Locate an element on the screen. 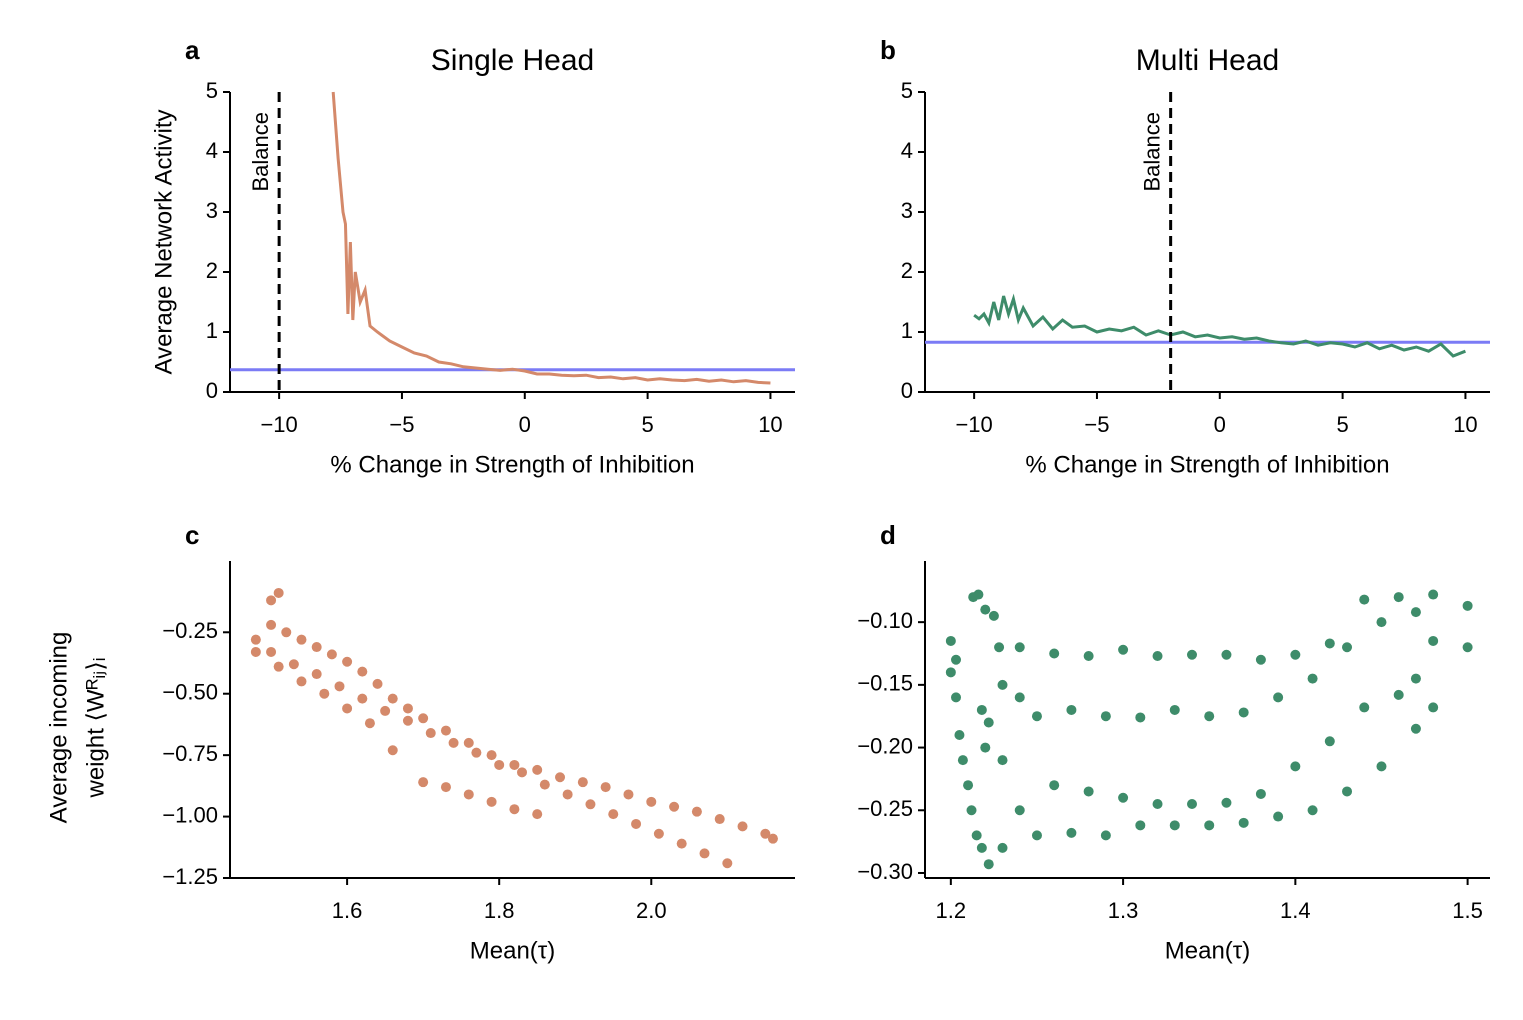 Image resolution: width=1523 pixels, height=1020 pixels. x-tick-label: 10 is located at coordinates (1465, 424).